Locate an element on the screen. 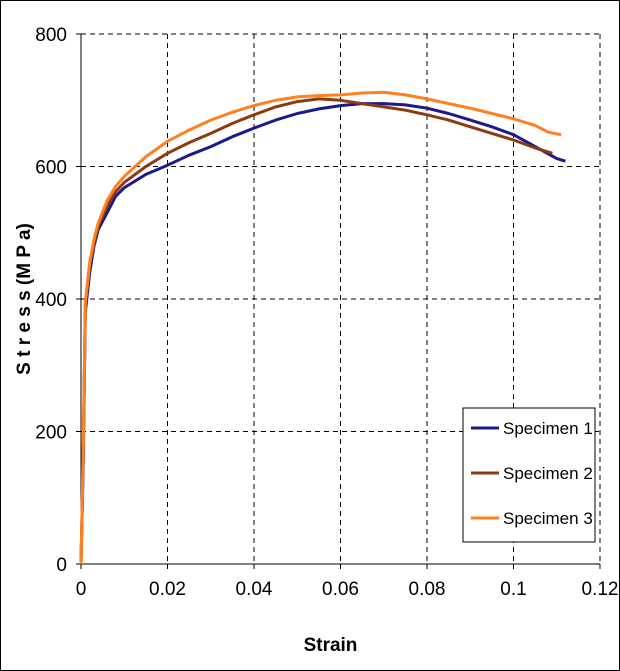  legend-label: Specimen 2 is located at coordinates (548, 473).